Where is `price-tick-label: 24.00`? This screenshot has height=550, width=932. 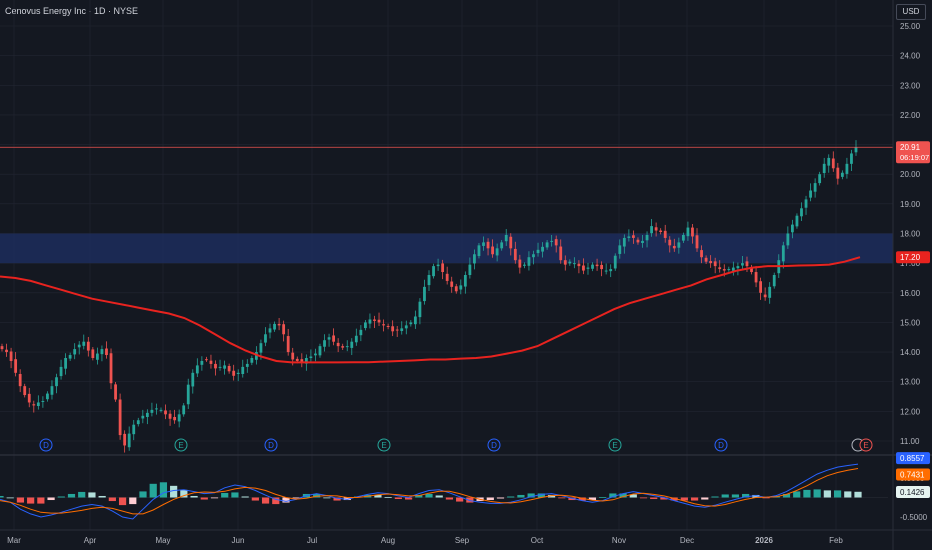 price-tick-label: 24.00 is located at coordinates (910, 56).